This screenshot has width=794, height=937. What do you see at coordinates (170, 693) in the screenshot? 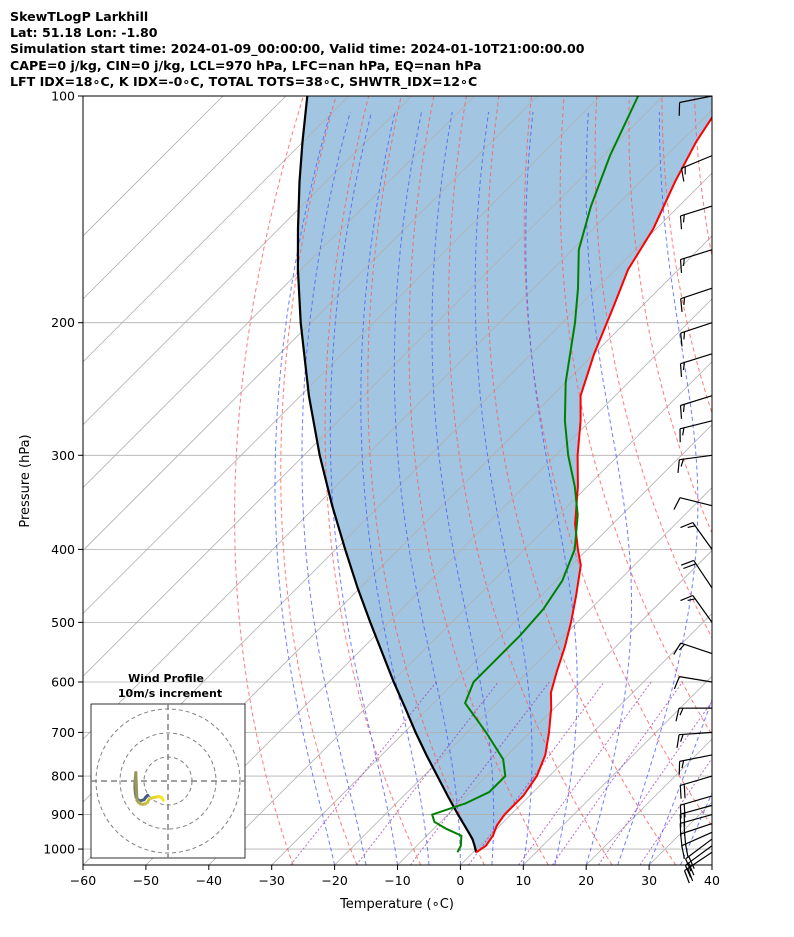
I see `inset-subtitle: 10m/s increment` at bounding box center [170, 693].